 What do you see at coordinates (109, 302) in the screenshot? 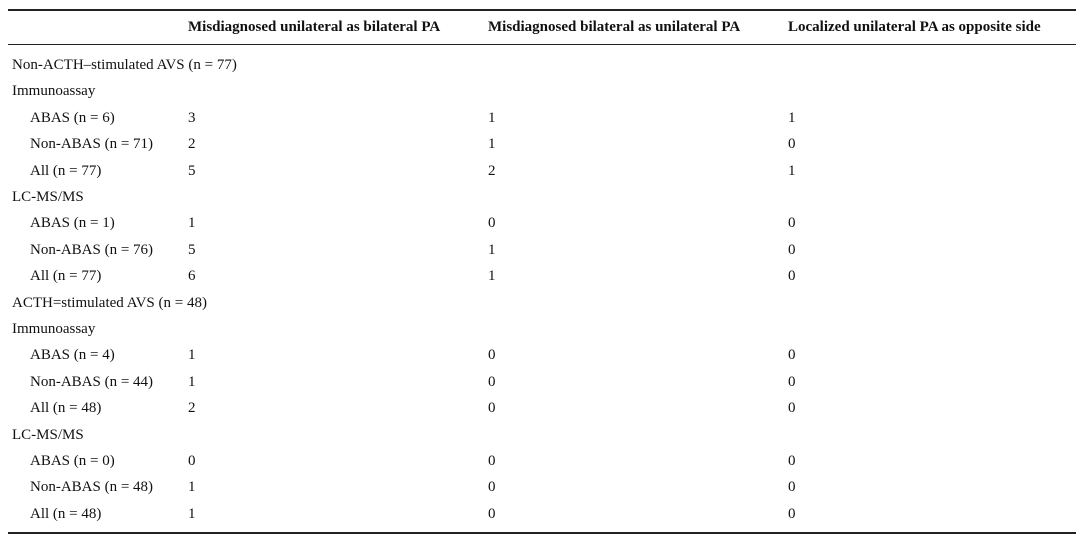
I see `section-label: ACTH=stimulated AVS (n = 48)` at bounding box center [109, 302].